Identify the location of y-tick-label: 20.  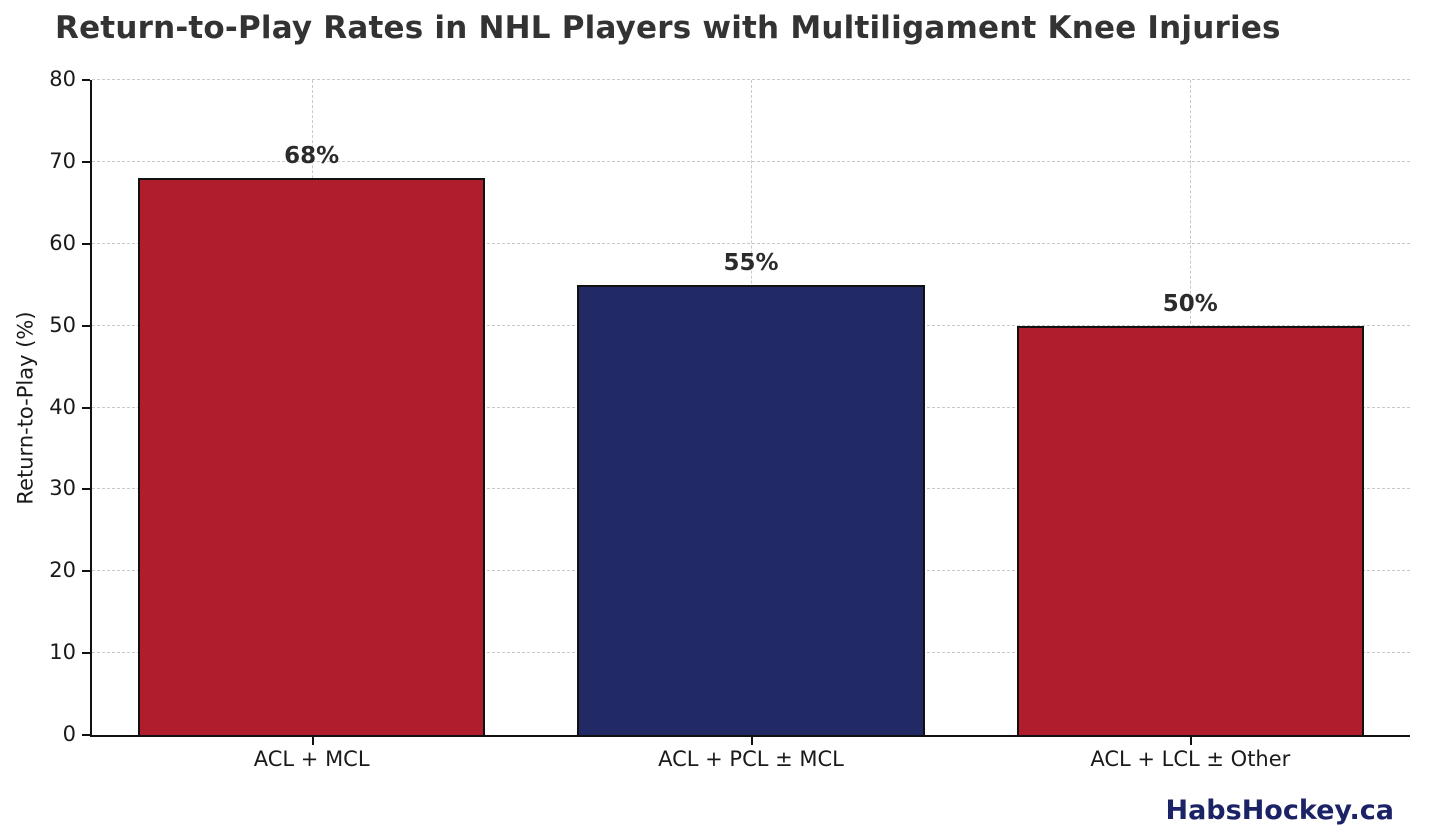
(62, 570).